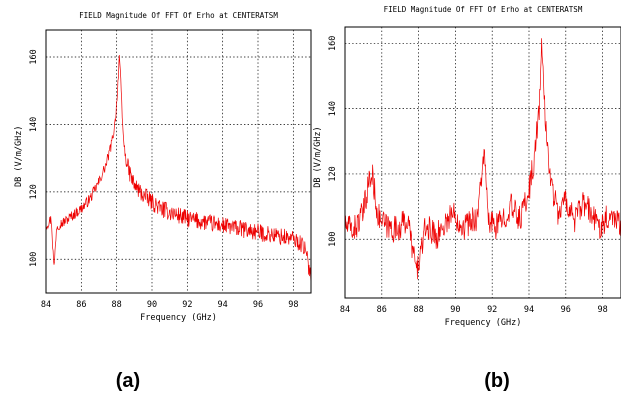  Describe the element at coordinates (497, 381) in the screenshot. I see `panel-label: (b)` at that location.